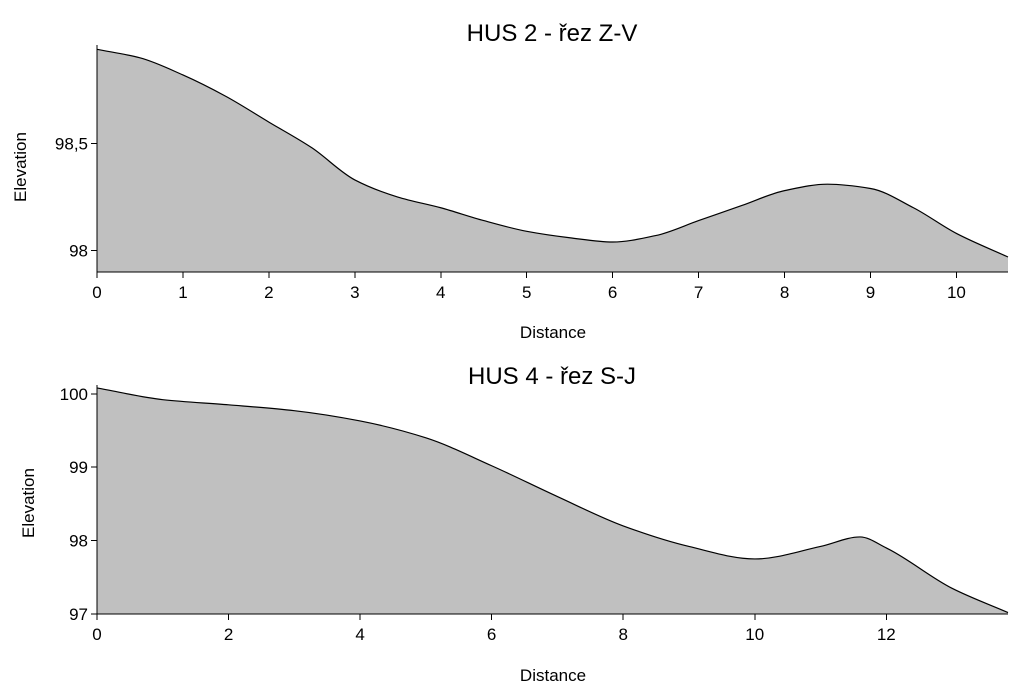  Describe the element at coordinates (182, 292) in the screenshot. I see `x-tick-label: 1` at that location.